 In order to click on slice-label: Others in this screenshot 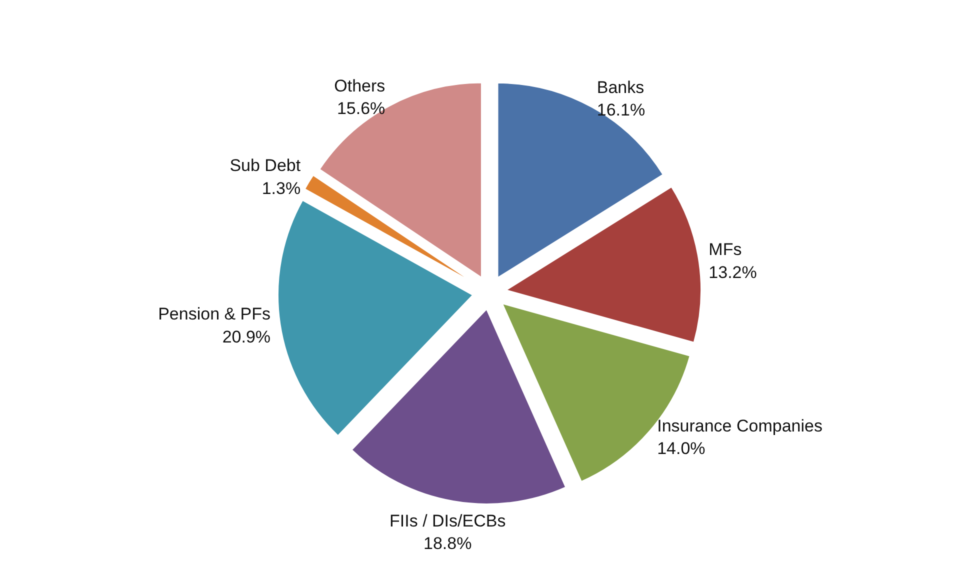, I will do `click(360, 86)`.